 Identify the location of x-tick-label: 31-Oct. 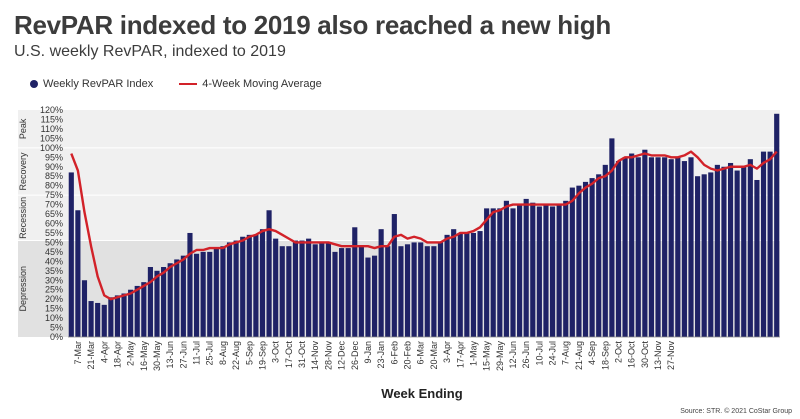
(302, 355).